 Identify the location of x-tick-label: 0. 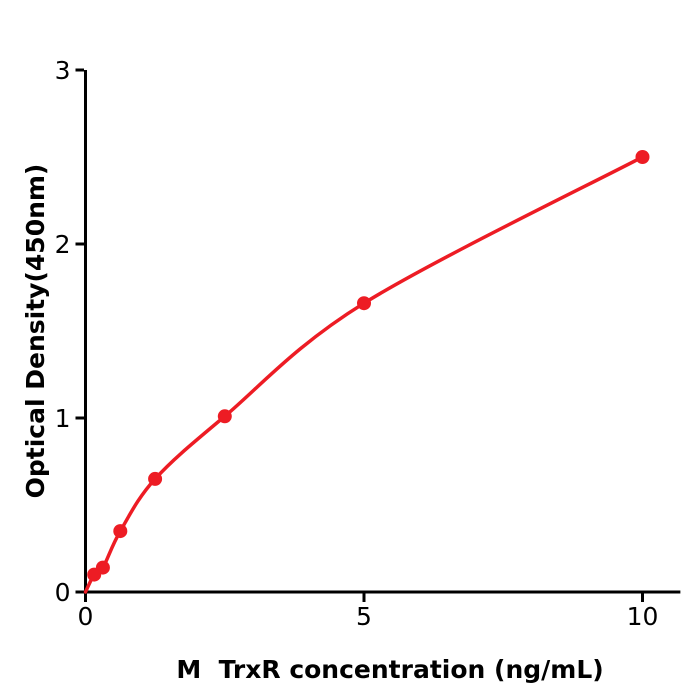
(86, 616).